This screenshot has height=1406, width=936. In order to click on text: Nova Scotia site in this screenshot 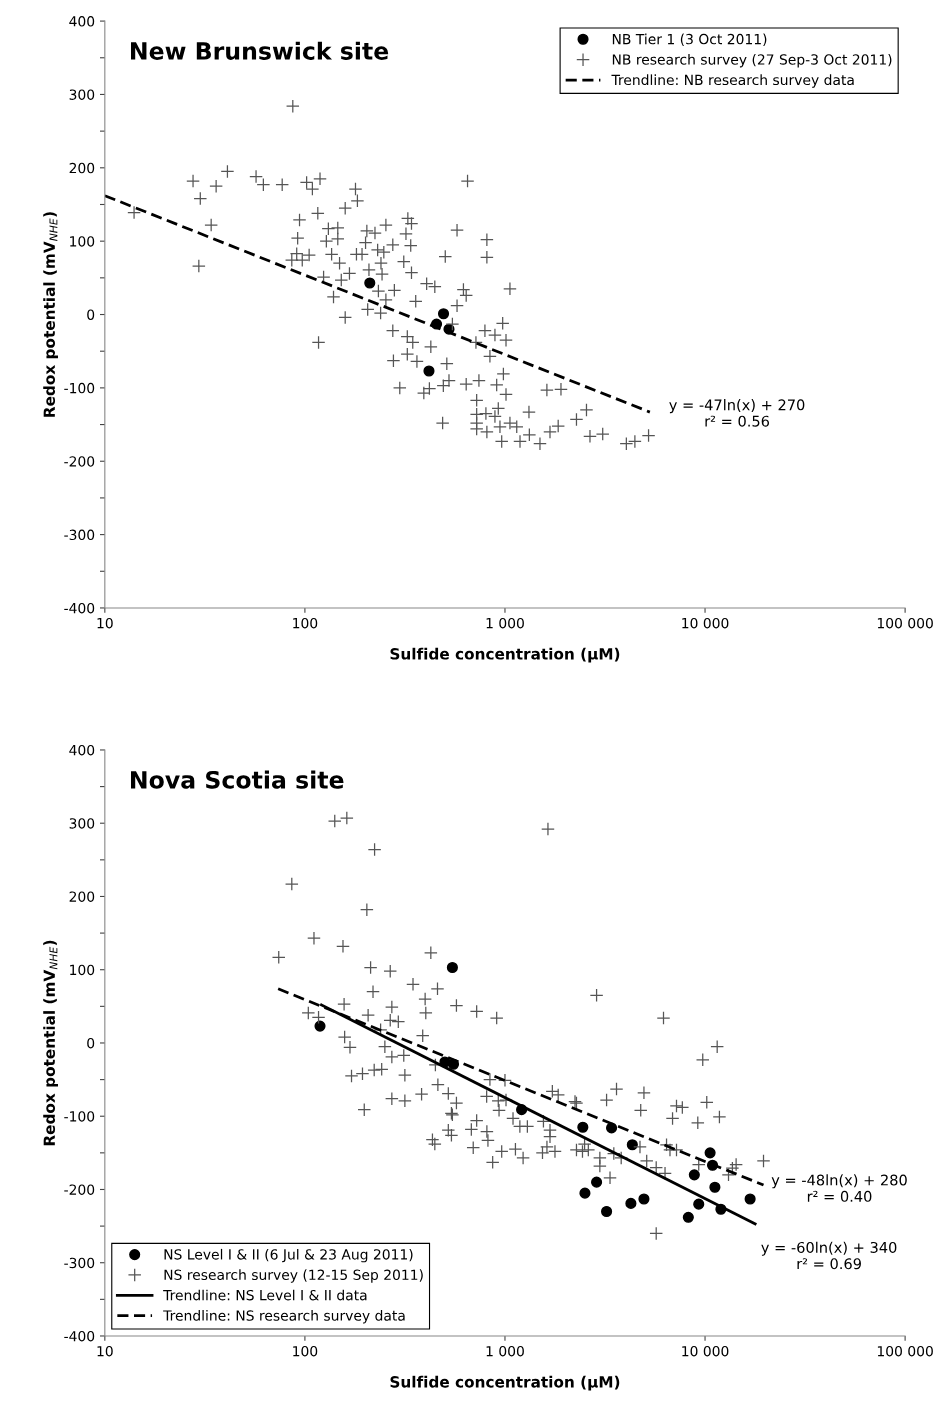, I will do `click(237, 779)`.